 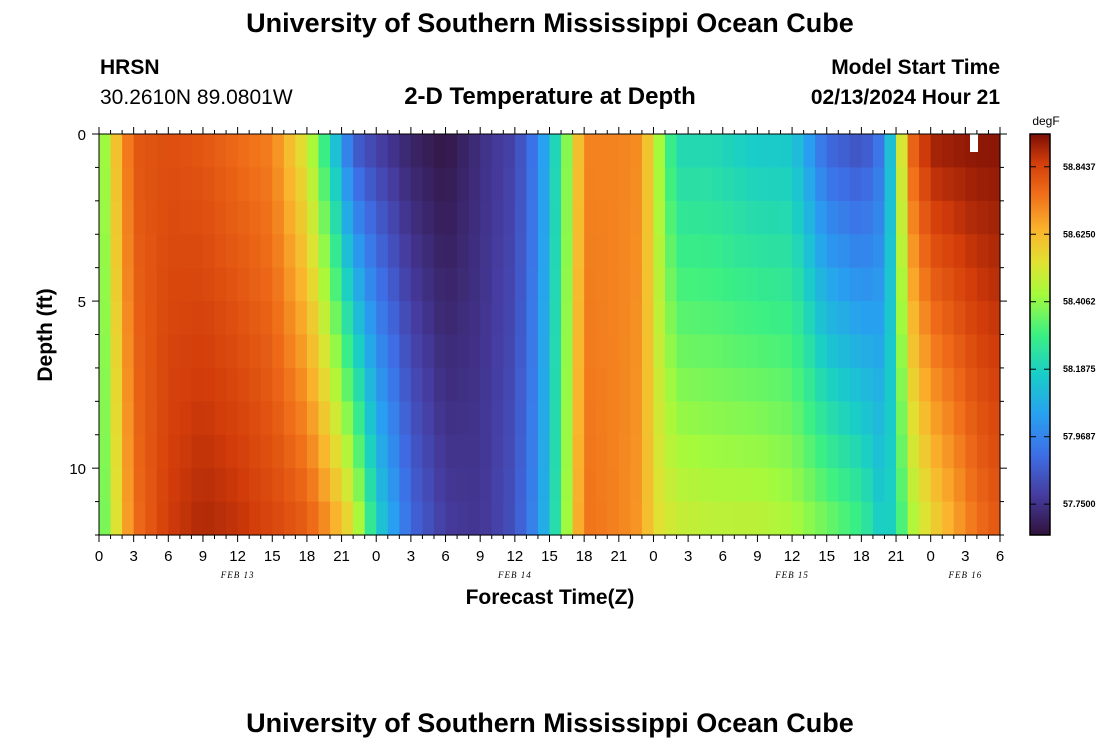 I want to click on x-tick-label: 15, so click(x=826, y=556).